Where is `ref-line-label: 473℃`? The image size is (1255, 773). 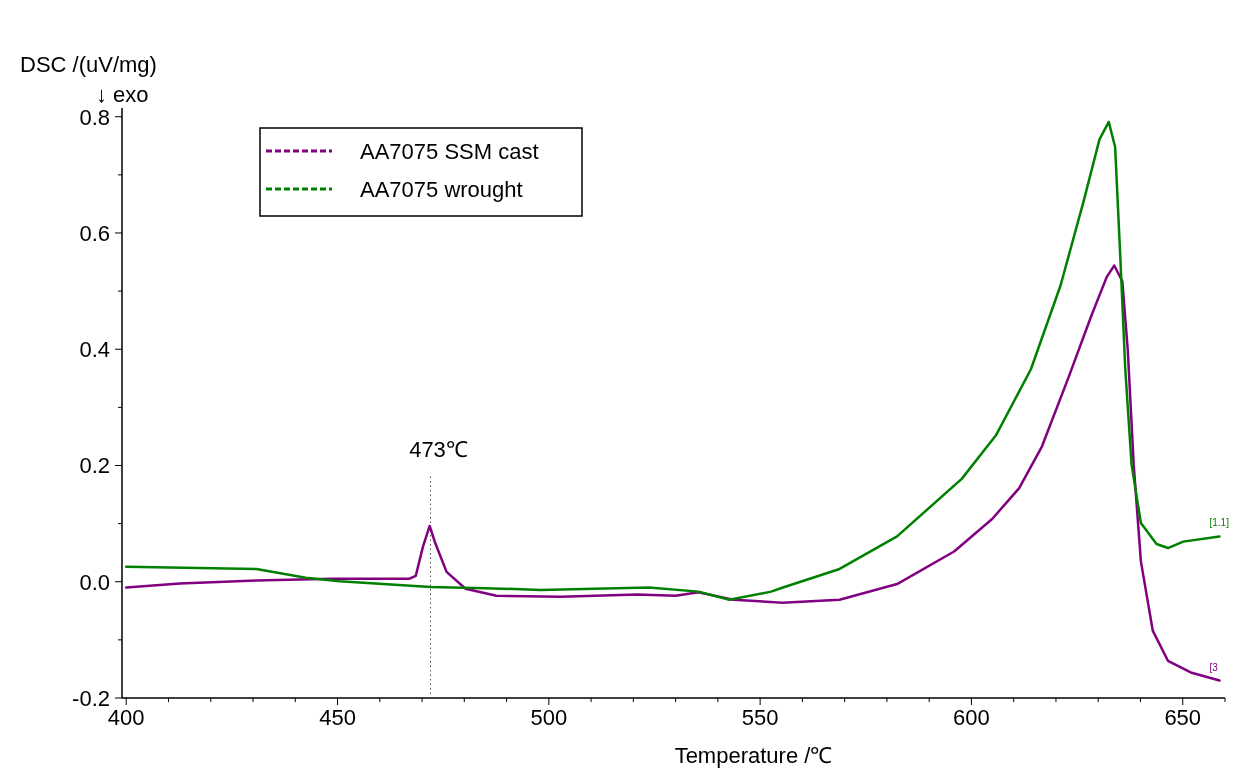 ref-line-label: 473℃ is located at coordinates (438, 450).